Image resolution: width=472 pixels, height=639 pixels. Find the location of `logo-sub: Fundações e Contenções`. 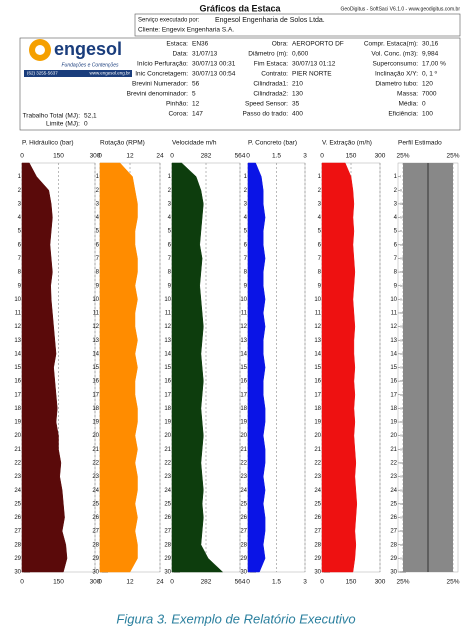

logo-sub: Fundações e Contenções is located at coordinates (90, 65).